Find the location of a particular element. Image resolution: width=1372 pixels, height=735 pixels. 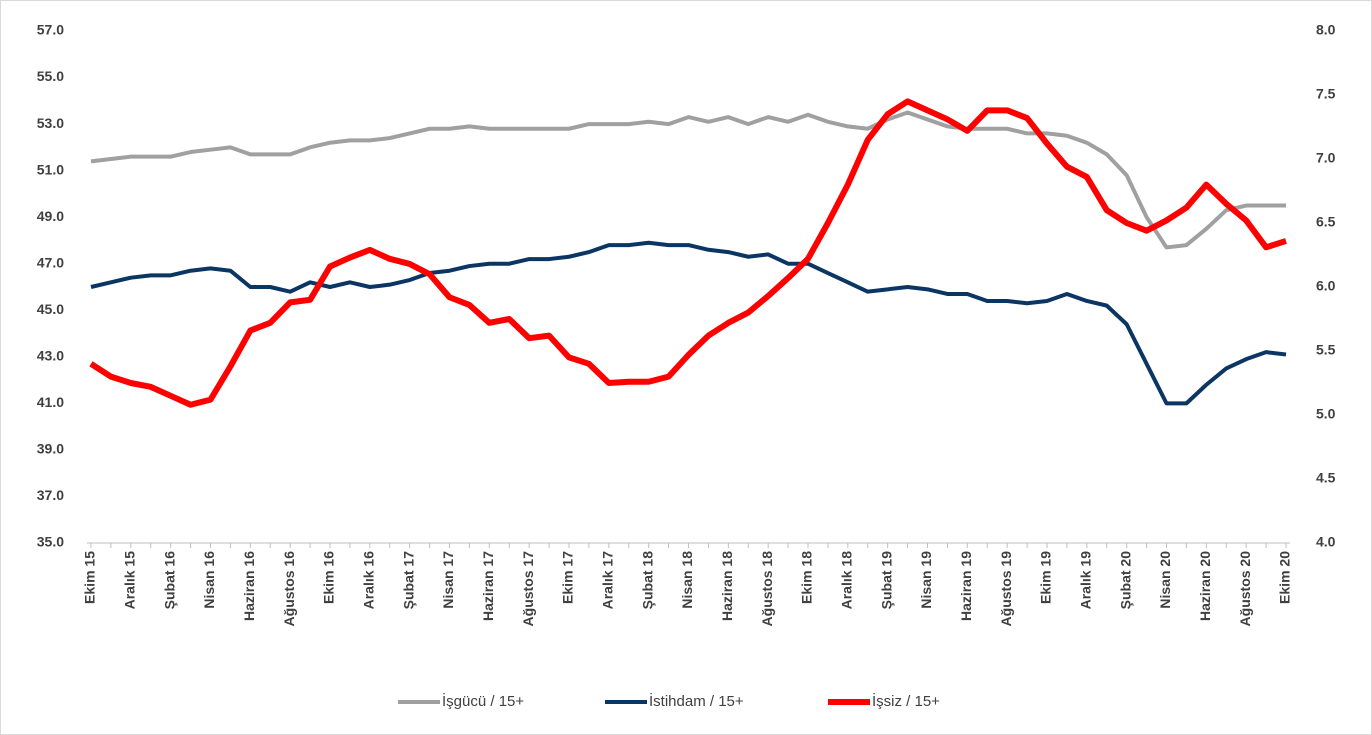

y-tick-label: 37.0 is located at coordinates (50, 495).